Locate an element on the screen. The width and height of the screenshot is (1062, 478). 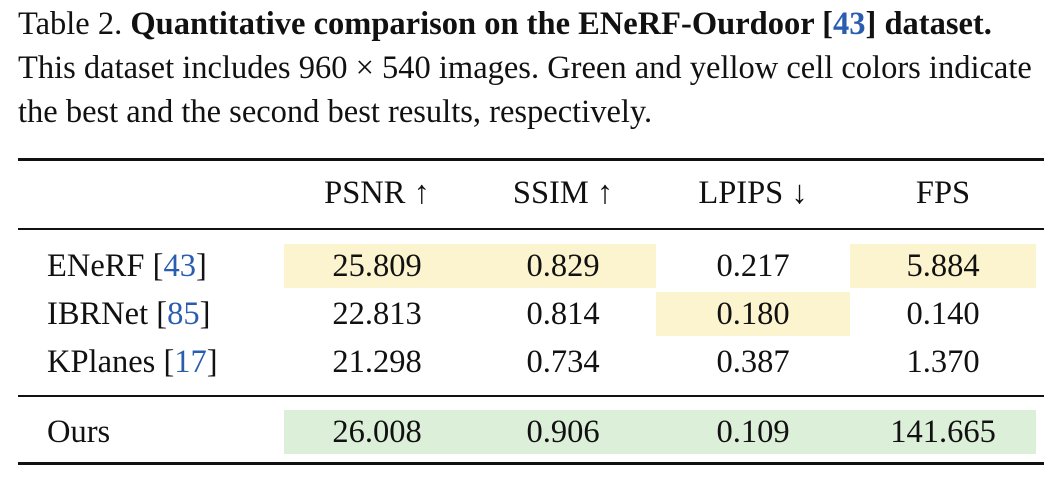
cell-ours-lpips: 0.109 is located at coordinates (753, 432).